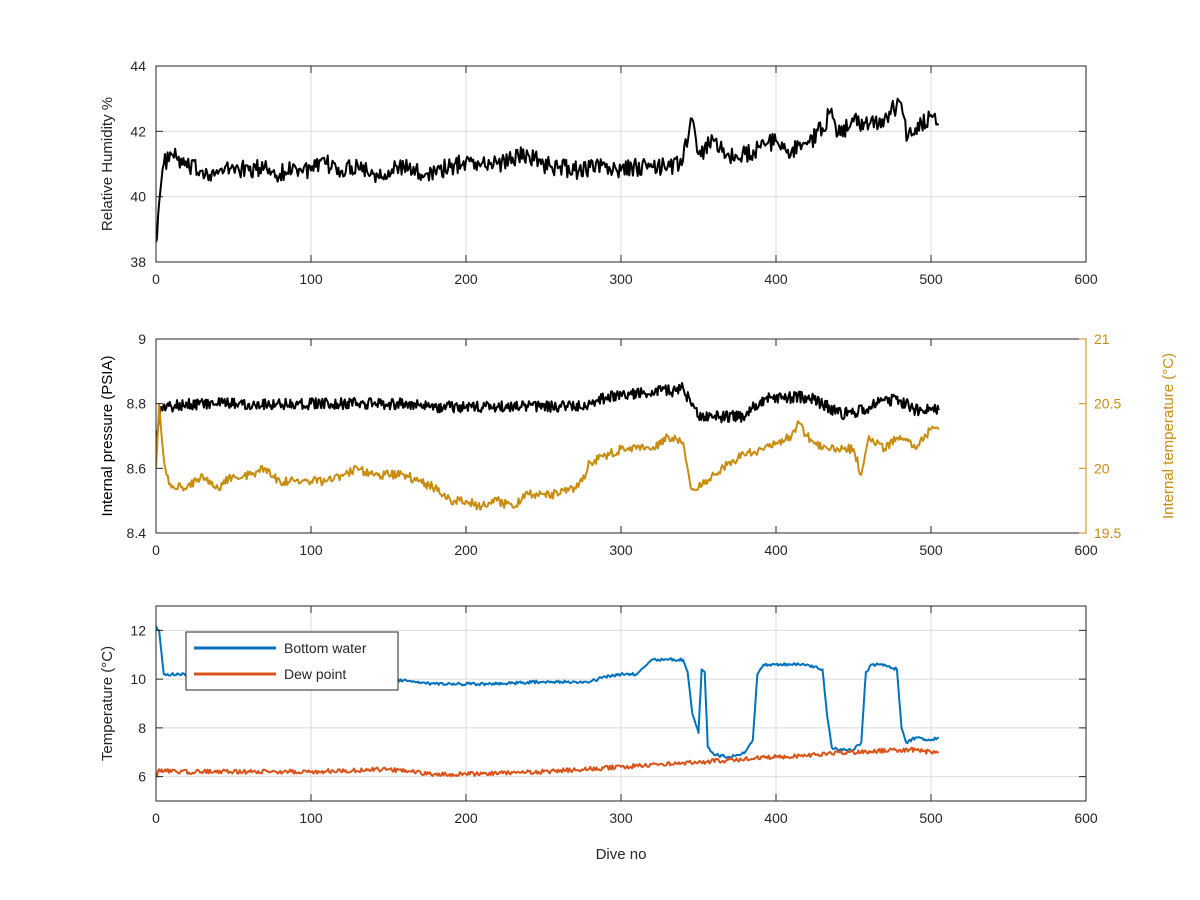  What do you see at coordinates (138, 66) in the screenshot?
I see `y-tick-label: 44` at bounding box center [138, 66].